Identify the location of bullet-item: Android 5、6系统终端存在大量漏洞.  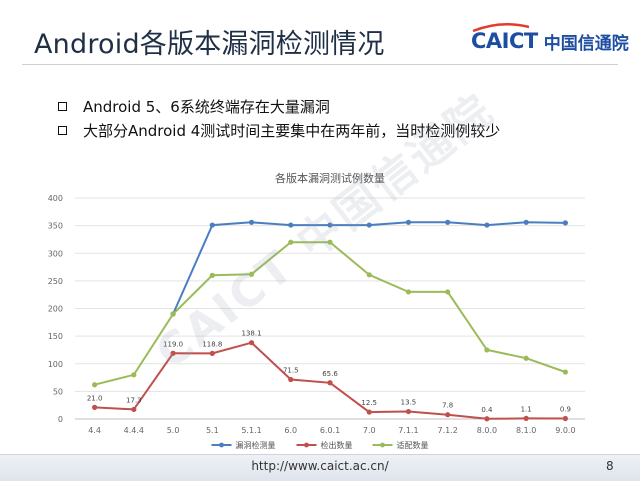
(279, 106).